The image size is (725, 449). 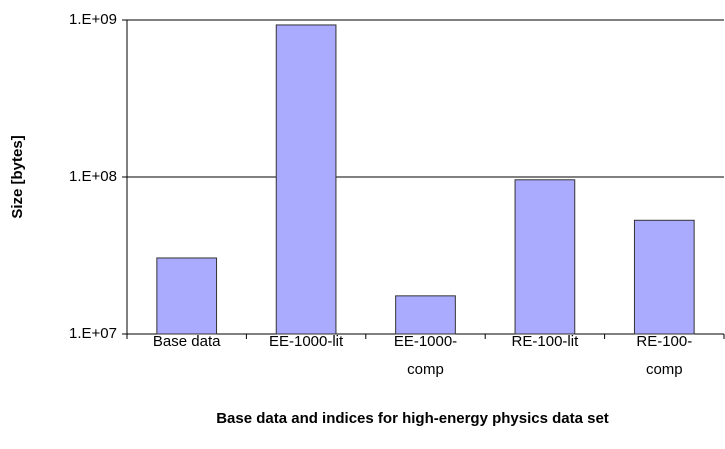 What do you see at coordinates (17, 176) in the screenshot?
I see `y-axis-title: Size [bytes]` at bounding box center [17, 176].